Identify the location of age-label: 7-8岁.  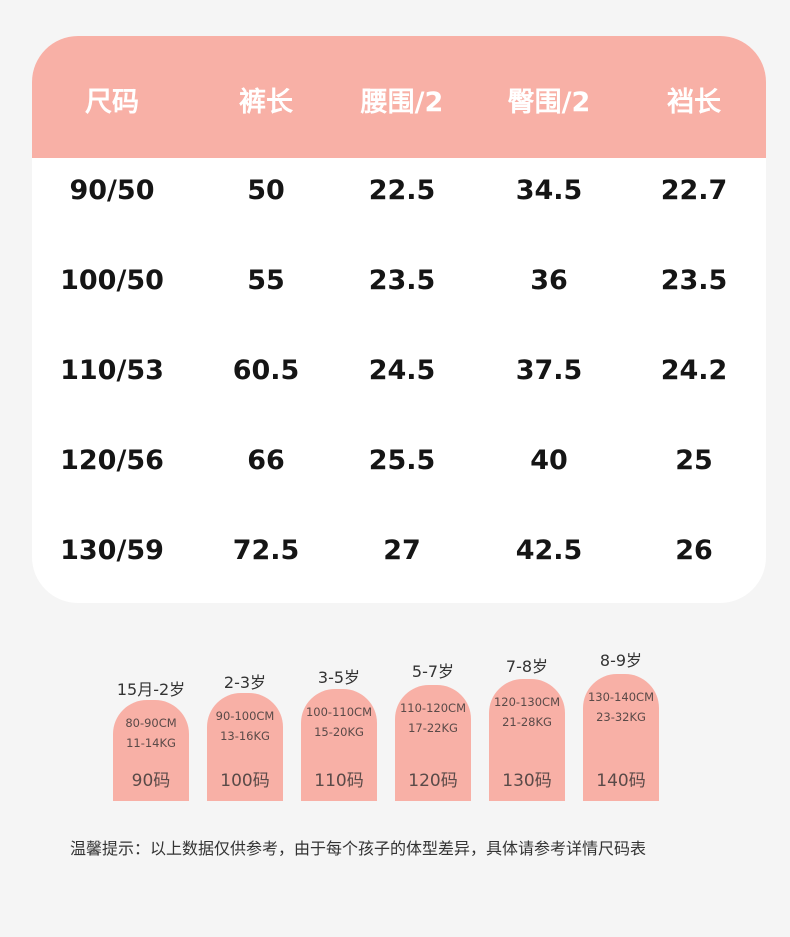
(527, 666).